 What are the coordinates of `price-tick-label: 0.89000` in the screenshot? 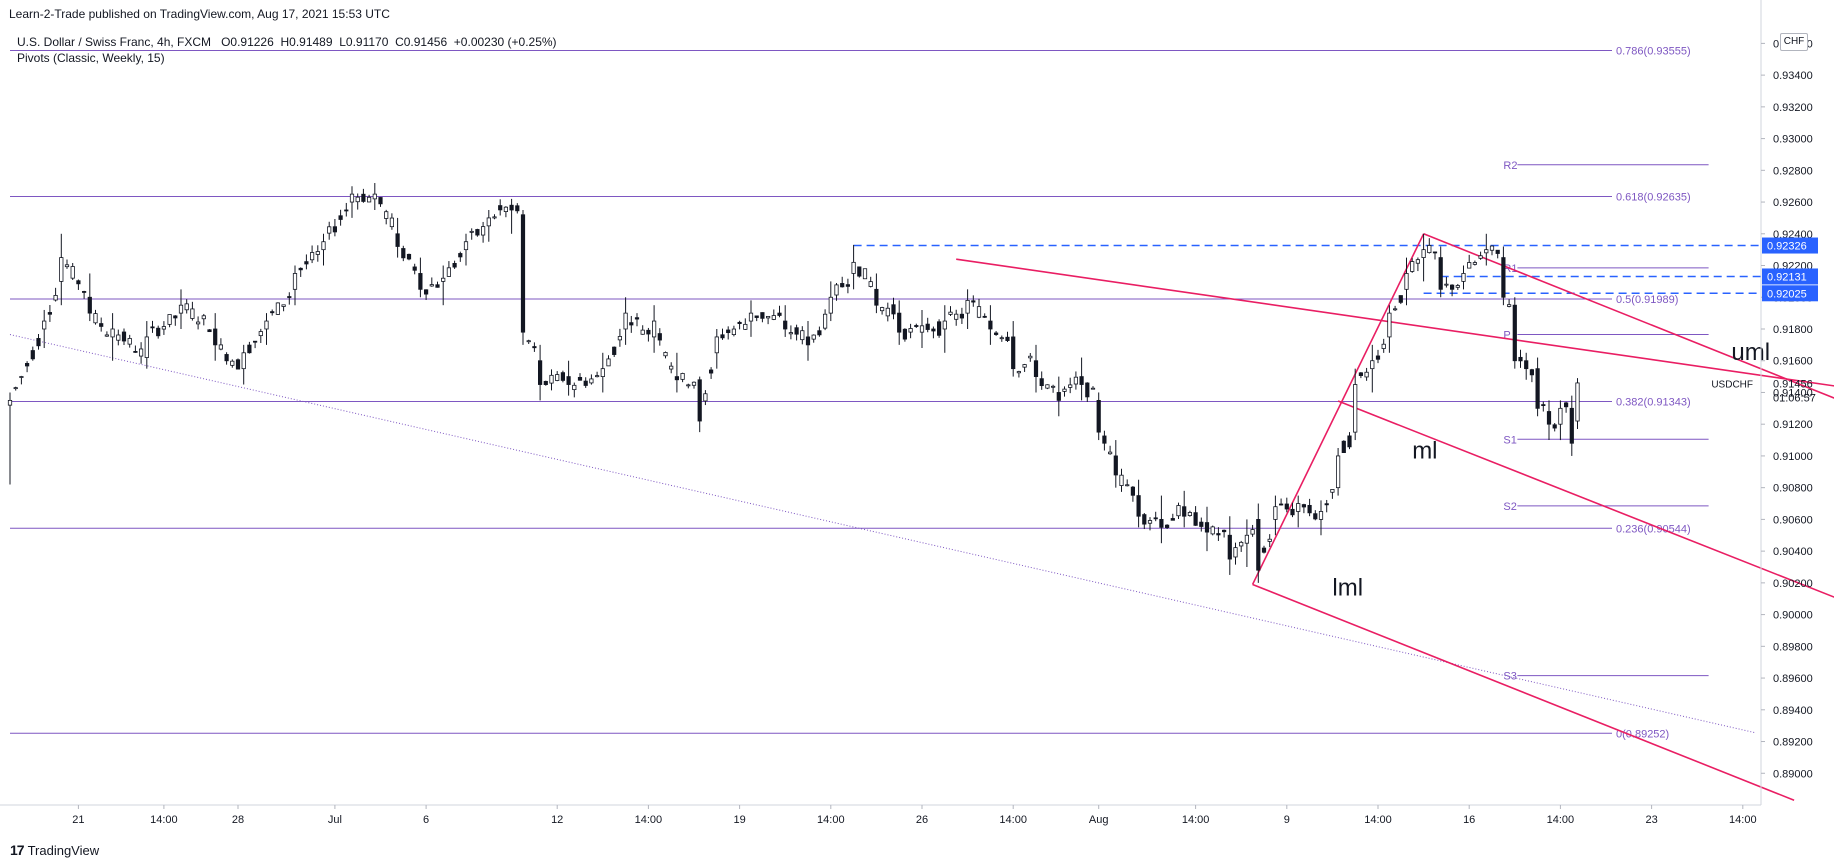 It's located at (1793, 774).